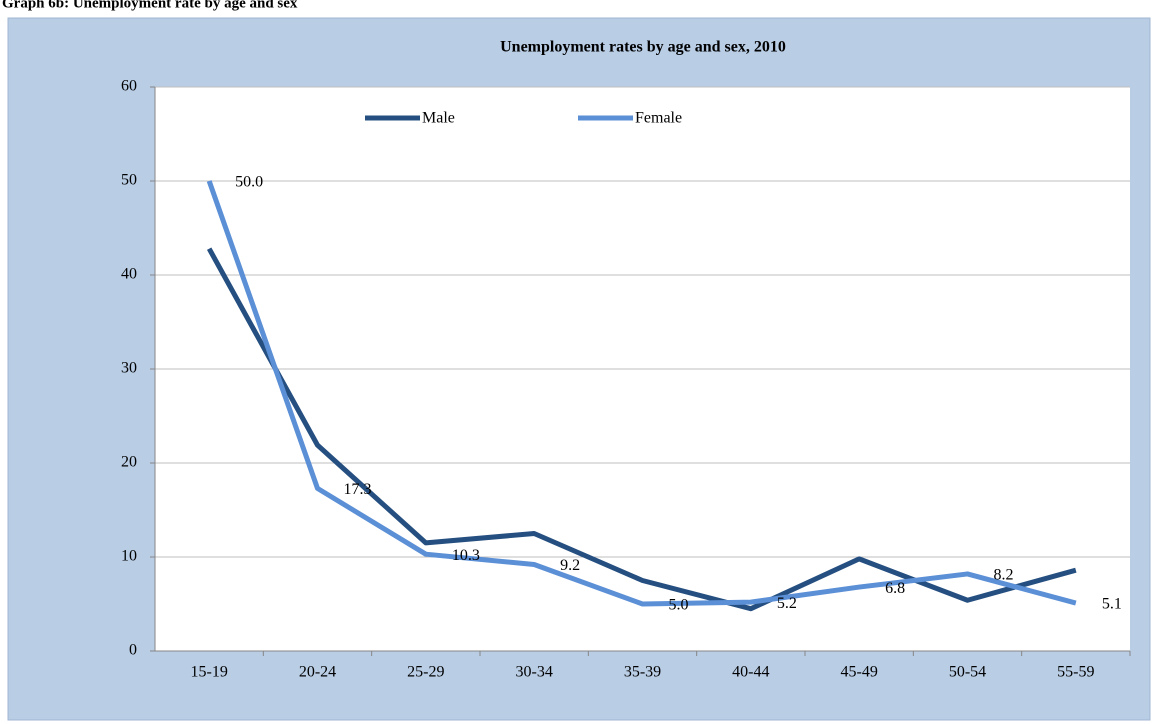 The image size is (1156, 724). Describe the element at coordinates (787, 603) in the screenshot. I see `data-label: 5.2` at that location.